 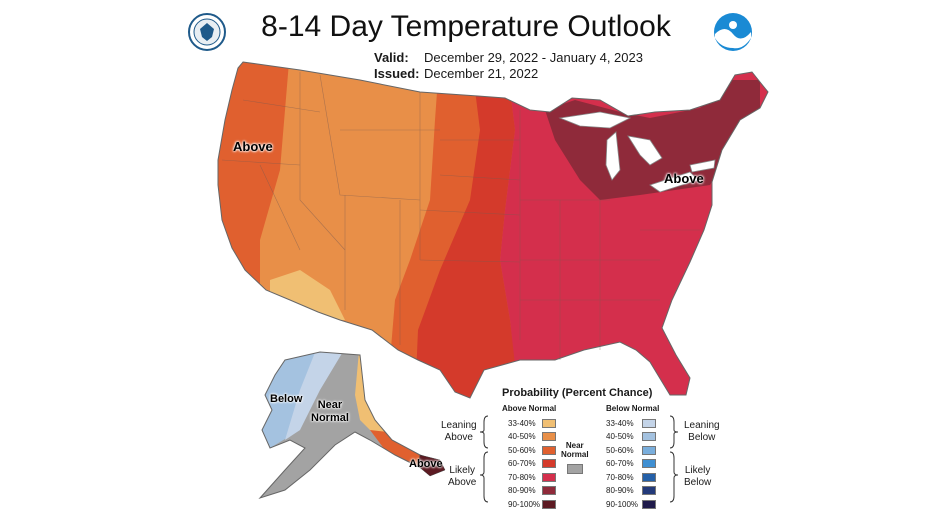 I want to click on likely-below-line2: Below, so click(x=698, y=482).